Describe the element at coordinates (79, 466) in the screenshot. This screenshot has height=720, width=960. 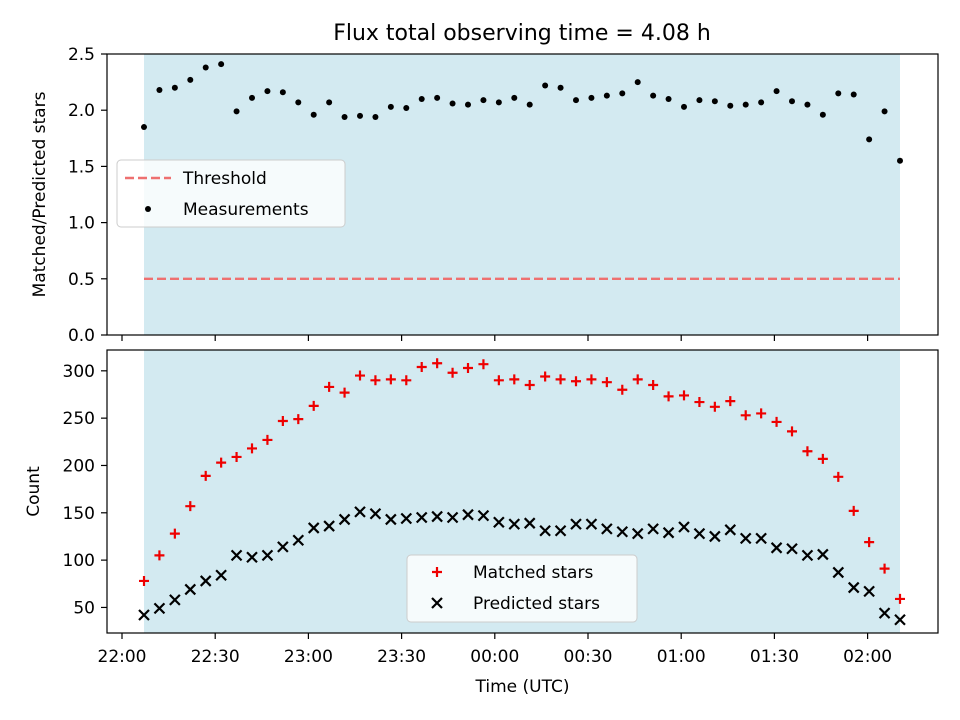
I see `count-ytick-label: 200` at that location.